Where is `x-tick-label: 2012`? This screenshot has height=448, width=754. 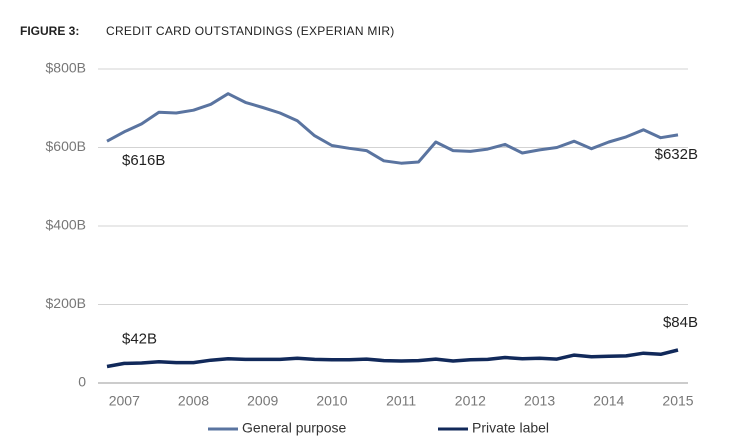 x-tick-label: 2012 is located at coordinates (470, 401).